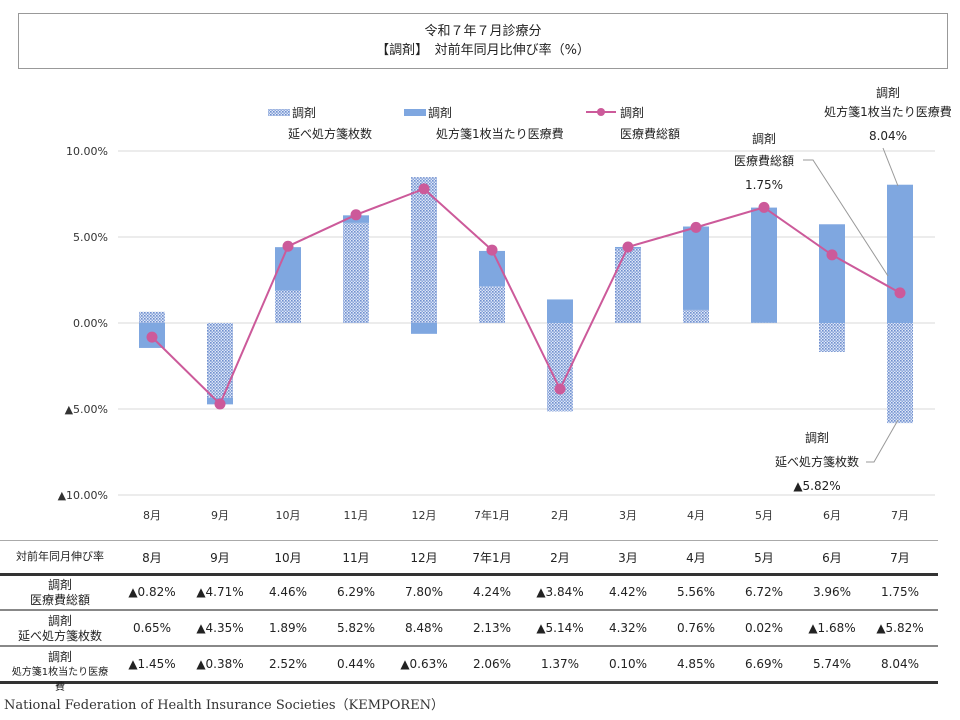 The image size is (960, 720). Describe the element at coordinates (424, 664) in the screenshot. I see `table-cell: ▲0.63%` at that location.